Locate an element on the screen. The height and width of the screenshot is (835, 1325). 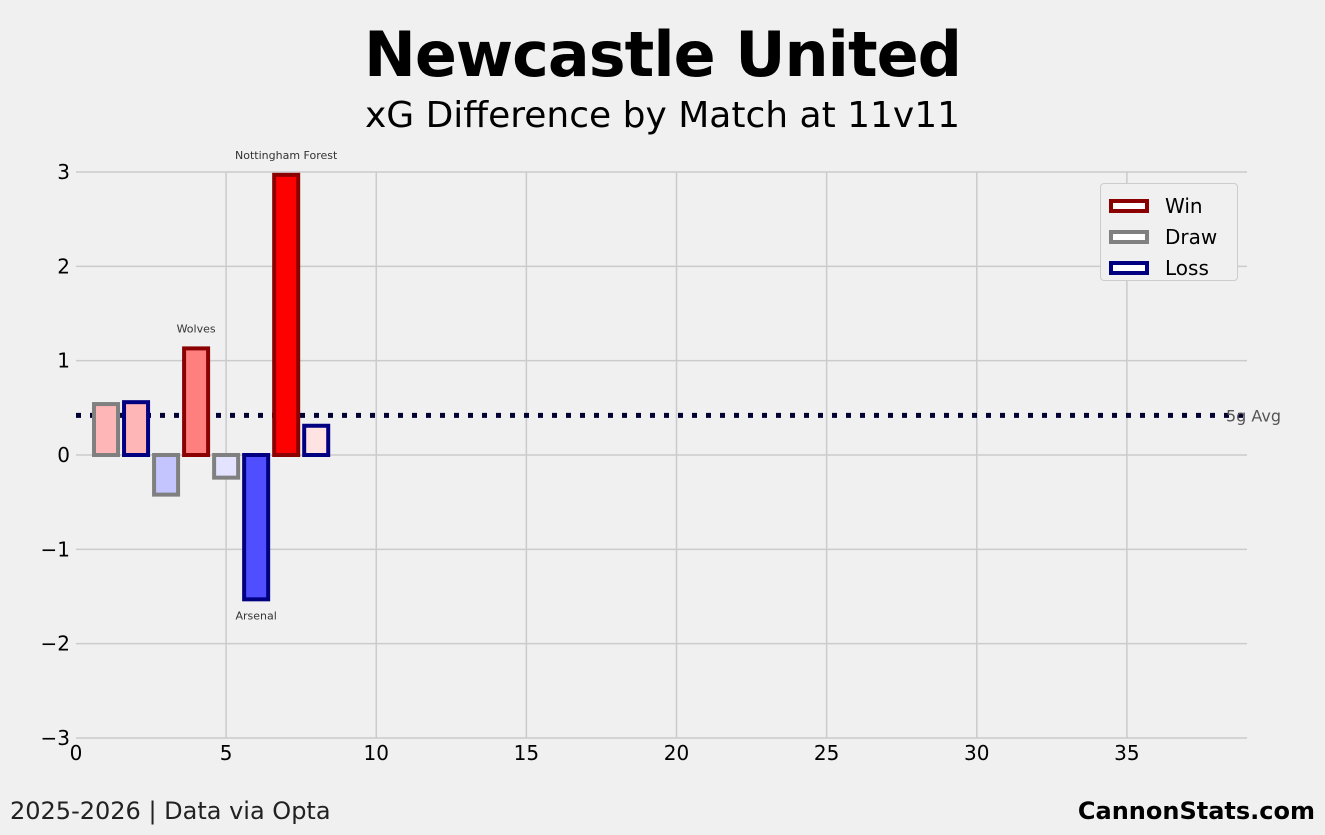
footer-source: 2025-2026 | Data via Opta is located at coordinates (170, 811).